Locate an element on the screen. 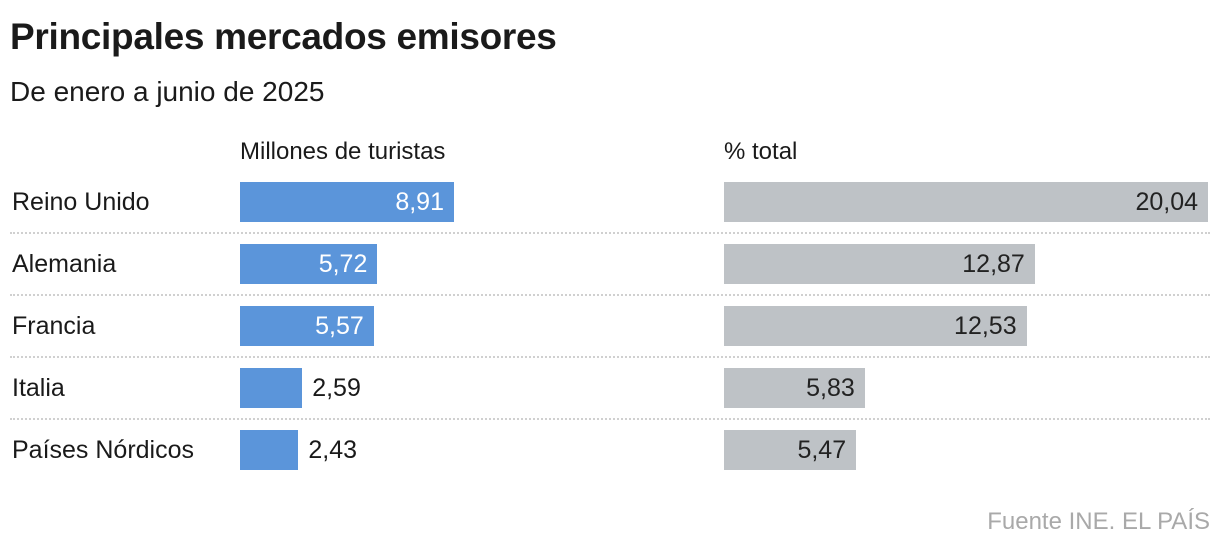 Image resolution: width=1220 pixels, height=554 pixels. value-label-tourists: 5,57 is located at coordinates (339, 326).